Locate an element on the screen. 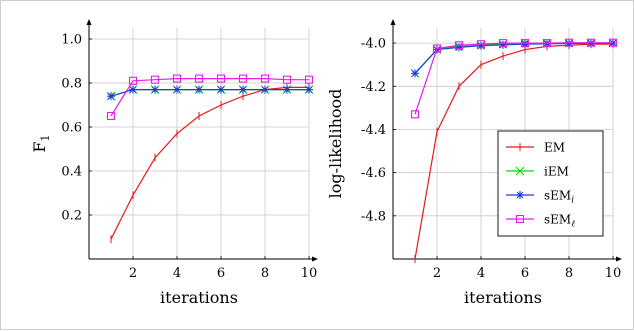 The height and width of the screenshot is (331, 634). legend: EM iEM sEMi sEMℓ is located at coordinates (550, 183).